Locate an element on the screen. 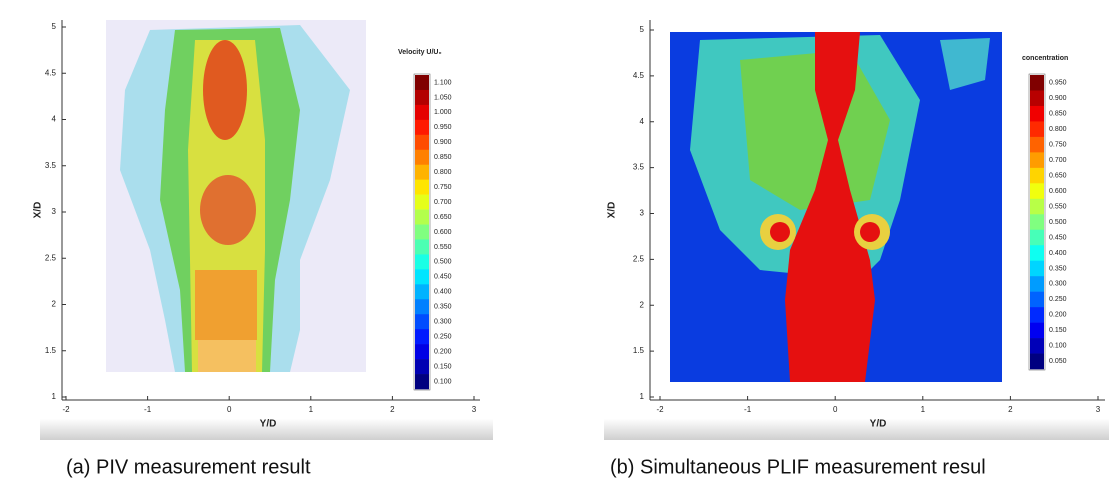  colorbar-label: 0.050 is located at coordinates (1058, 361).